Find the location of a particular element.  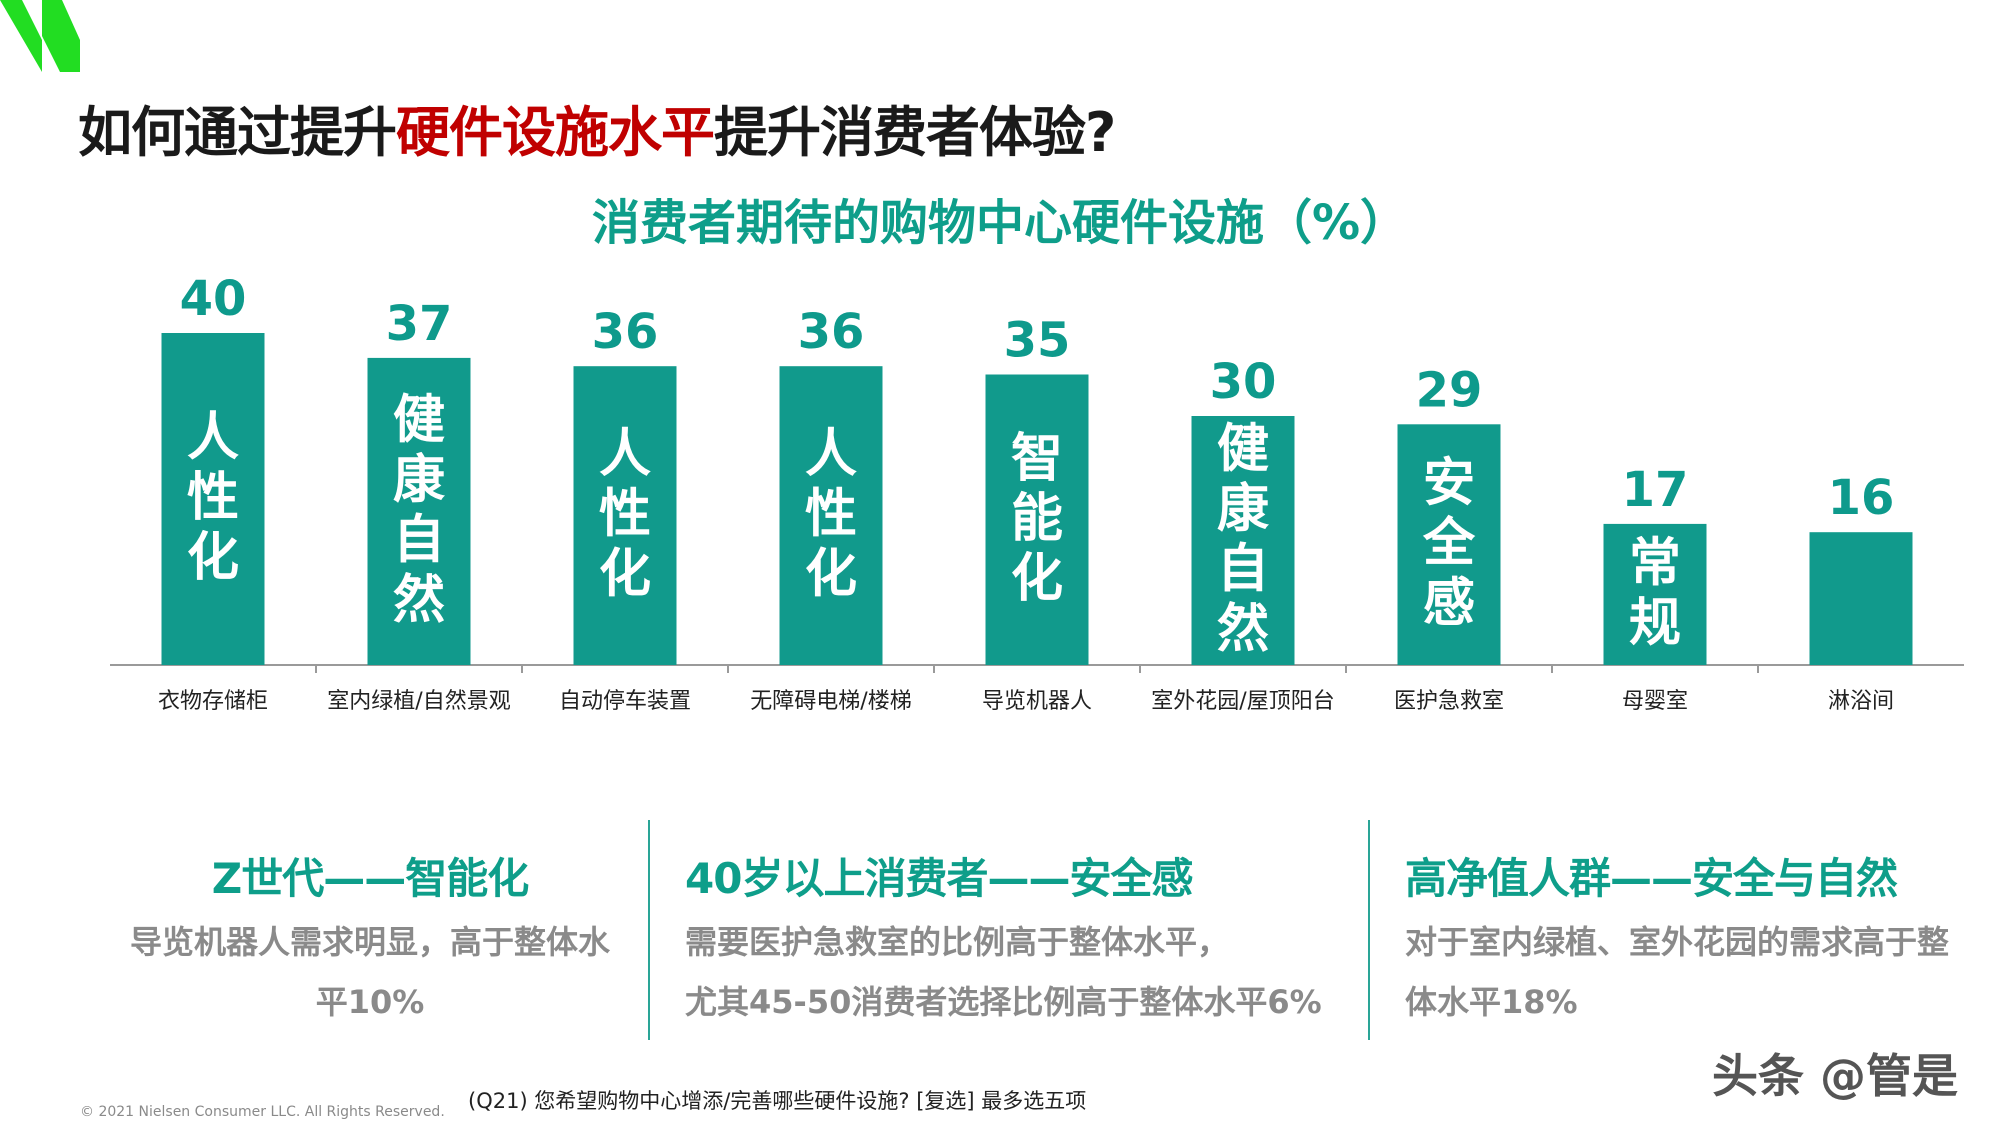

bar-group-label: 智能化 is located at coordinates (1037, 519).